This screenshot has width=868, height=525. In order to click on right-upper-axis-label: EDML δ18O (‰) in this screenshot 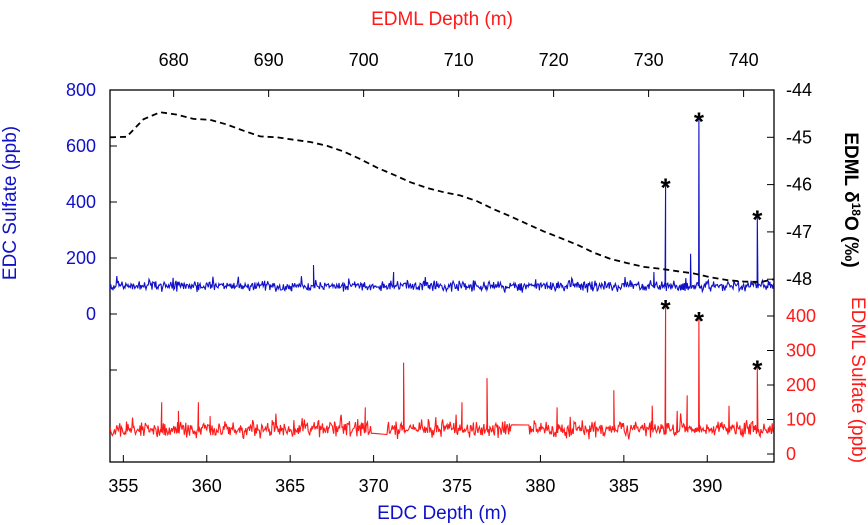, I will do `click(851, 199)`.